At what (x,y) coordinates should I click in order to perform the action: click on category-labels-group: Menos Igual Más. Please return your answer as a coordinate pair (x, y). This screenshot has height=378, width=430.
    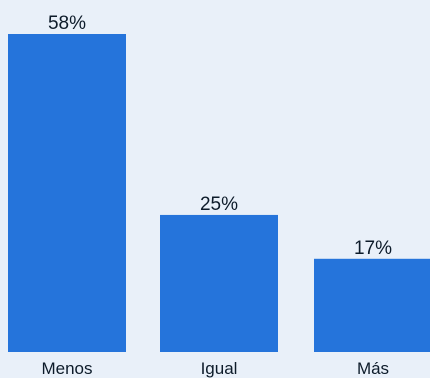
    Looking at the image, I should click on (215, 368).